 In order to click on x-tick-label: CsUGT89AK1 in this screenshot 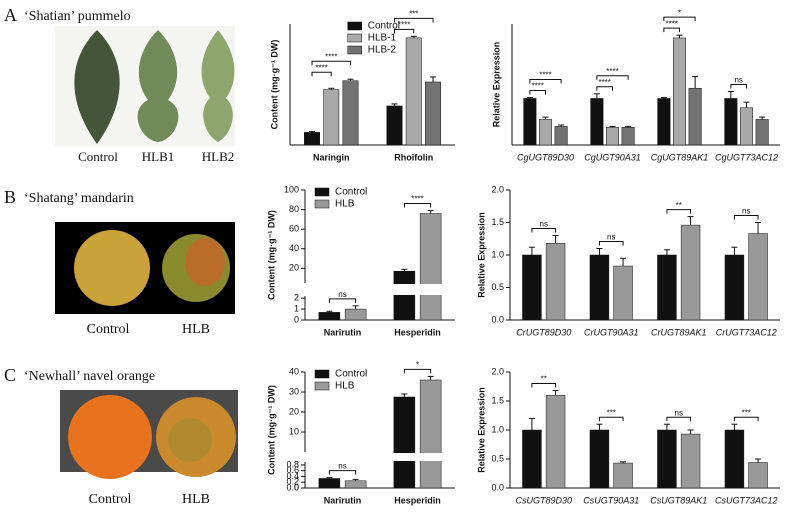, I will do `click(678, 500)`.